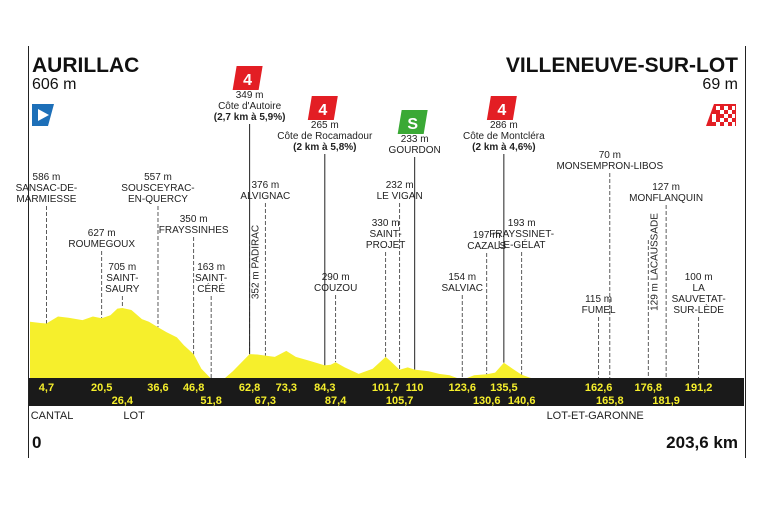  I want to click on waypoint-label: PROJET, so click(385, 245).